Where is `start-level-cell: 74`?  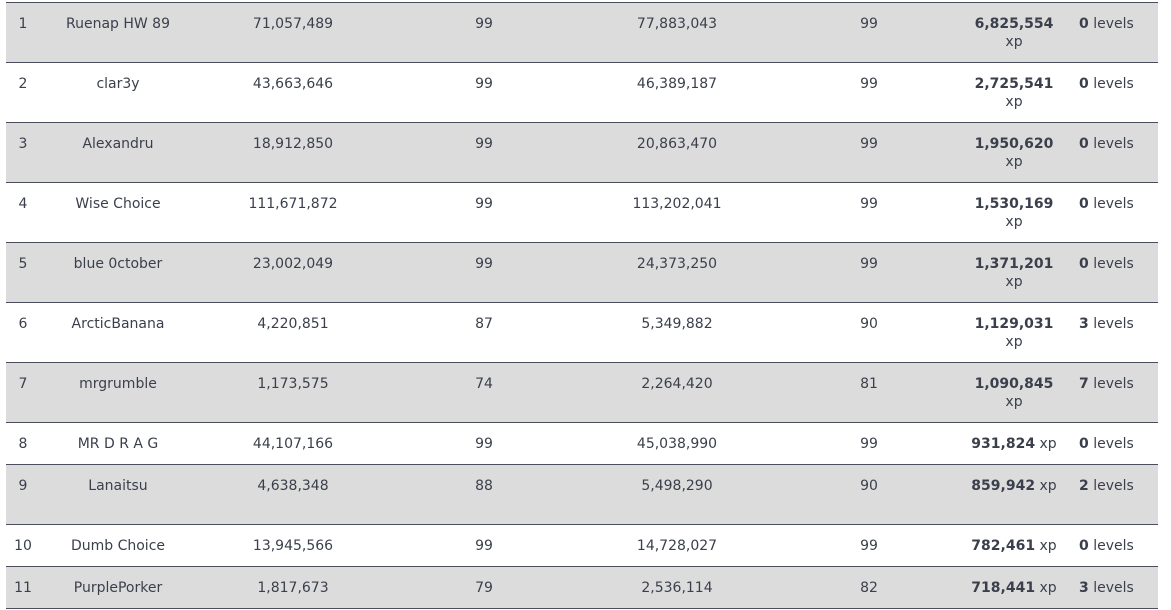
start-level-cell: 74 is located at coordinates (484, 384).